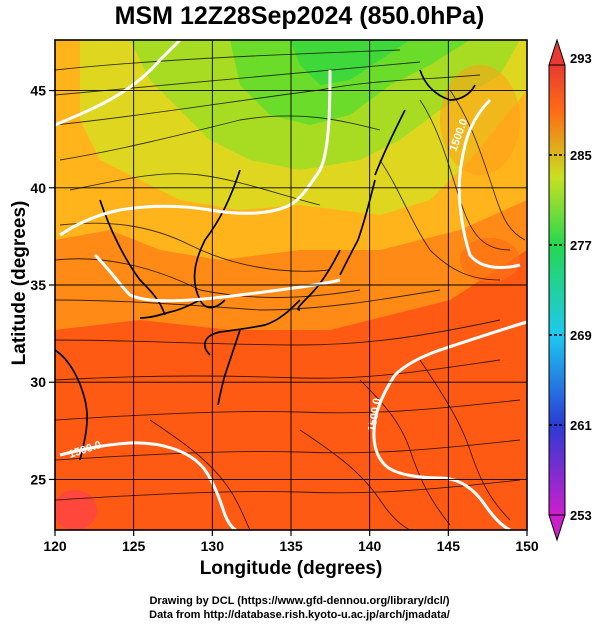 Image resolution: width=599 pixels, height=625 pixels. I want to click on x-tick-label: 135, so click(291, 546).